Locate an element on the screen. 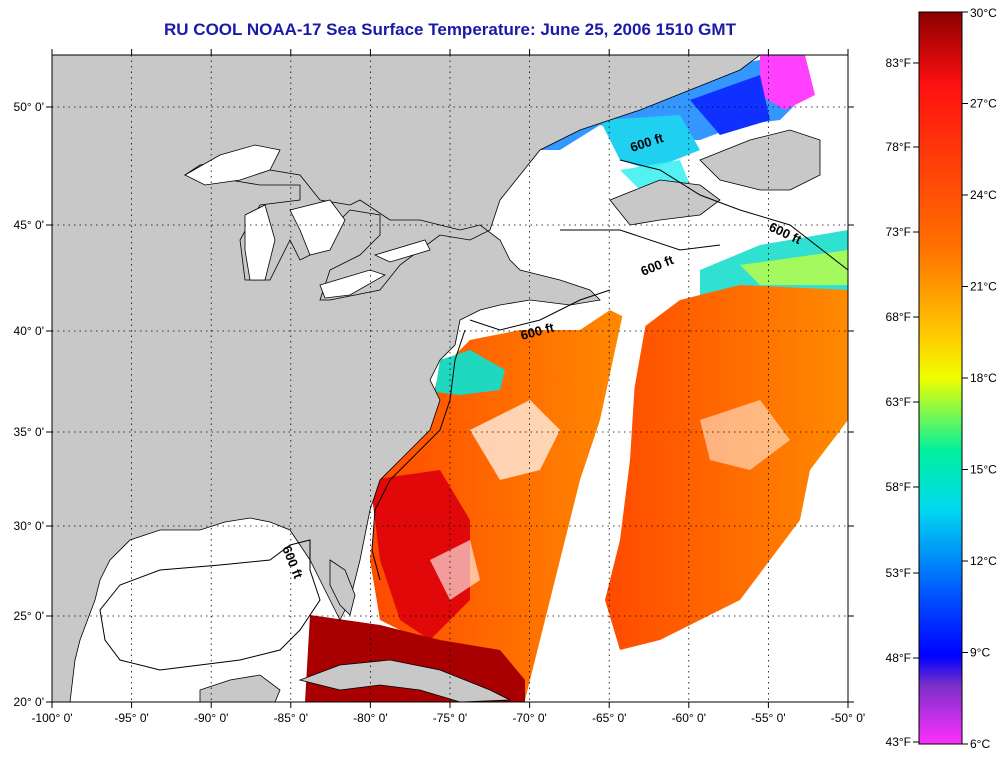 Image resolution: width=1008 pixels, height=761 pixels. colorbar-fahrenheit-labels: 83°F 78°F 73°F 68°F 63°F 58°F 53°F 48°F 43°F is located at coordinates (902, 402).